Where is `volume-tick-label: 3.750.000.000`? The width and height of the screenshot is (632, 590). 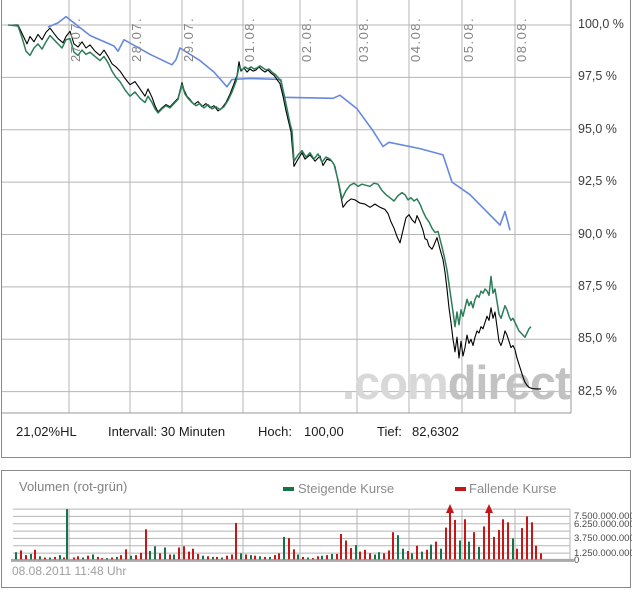
volume-tick-label: 3.750.000.000 is located at coordinates (603, 539).